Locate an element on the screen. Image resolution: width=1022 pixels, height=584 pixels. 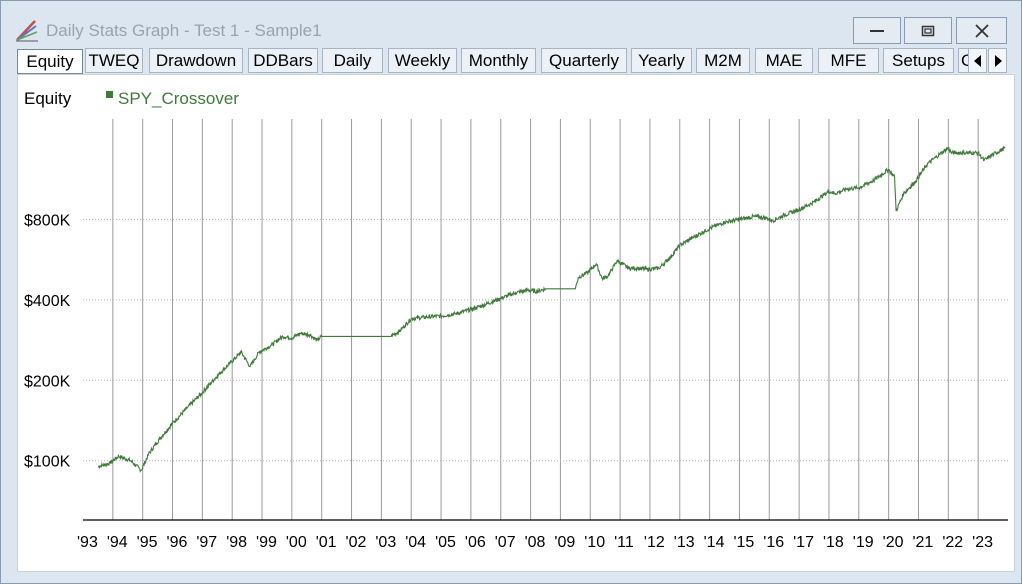
x-tick-label: '99 is located at coordinates (266, 542).